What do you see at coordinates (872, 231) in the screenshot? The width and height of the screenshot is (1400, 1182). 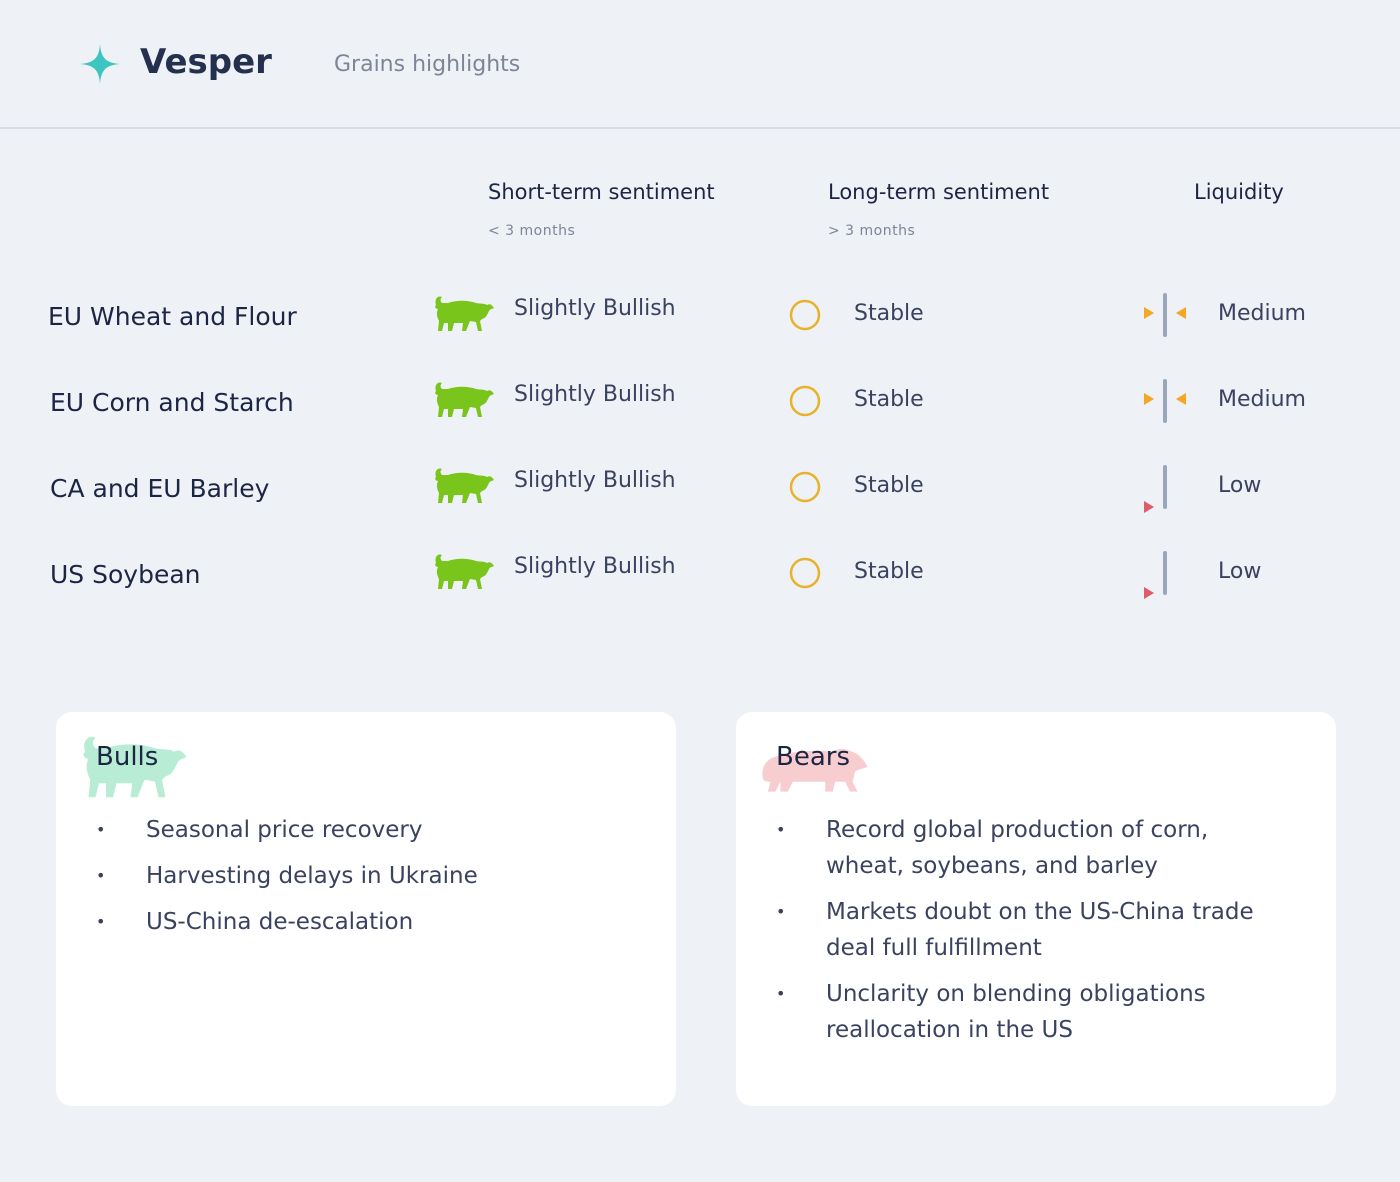 I see `column-note: > 3 months` at bounding box center [872, 231].